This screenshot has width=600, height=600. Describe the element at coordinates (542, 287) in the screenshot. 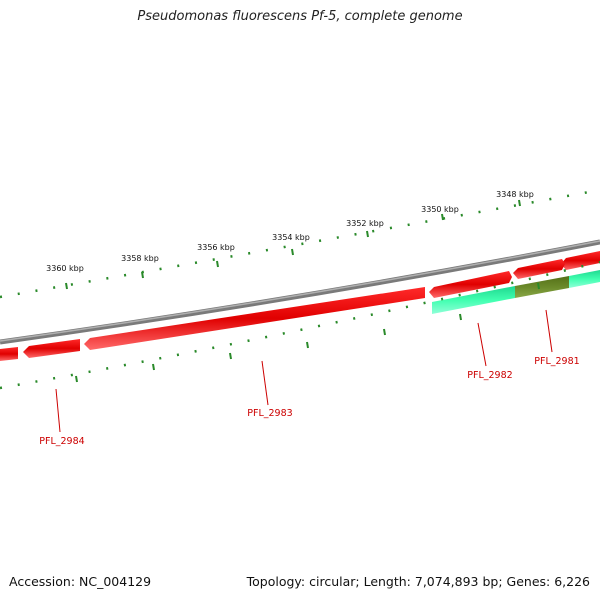

I see `gene-feature-pfl-2981-overlap` at that location.